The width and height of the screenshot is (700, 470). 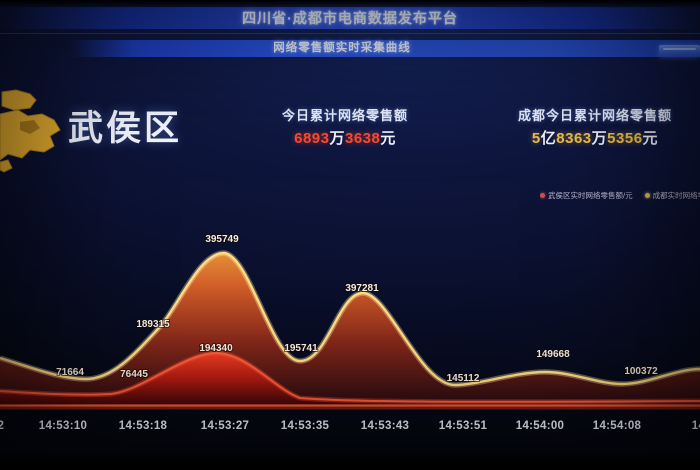 What do you see at coordinates (679, 51) in the screenshot?
I see `top-right-badge-button` at bounding box center [679, 51].